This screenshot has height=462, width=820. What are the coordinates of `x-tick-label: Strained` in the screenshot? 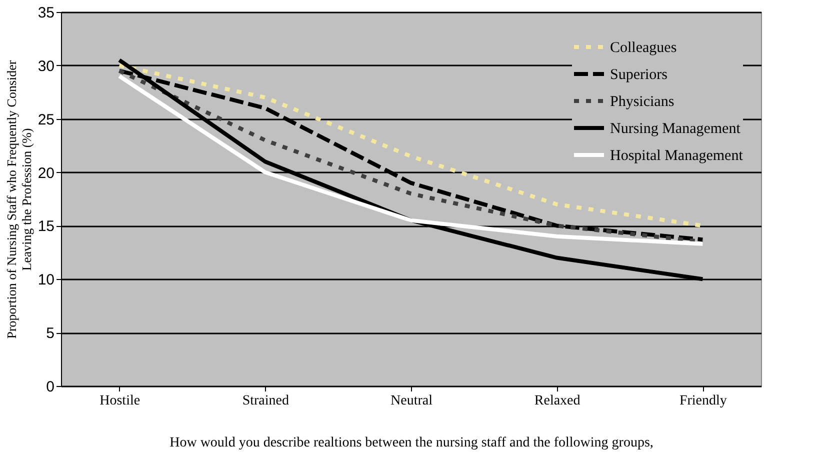 It's located at (265, 401).